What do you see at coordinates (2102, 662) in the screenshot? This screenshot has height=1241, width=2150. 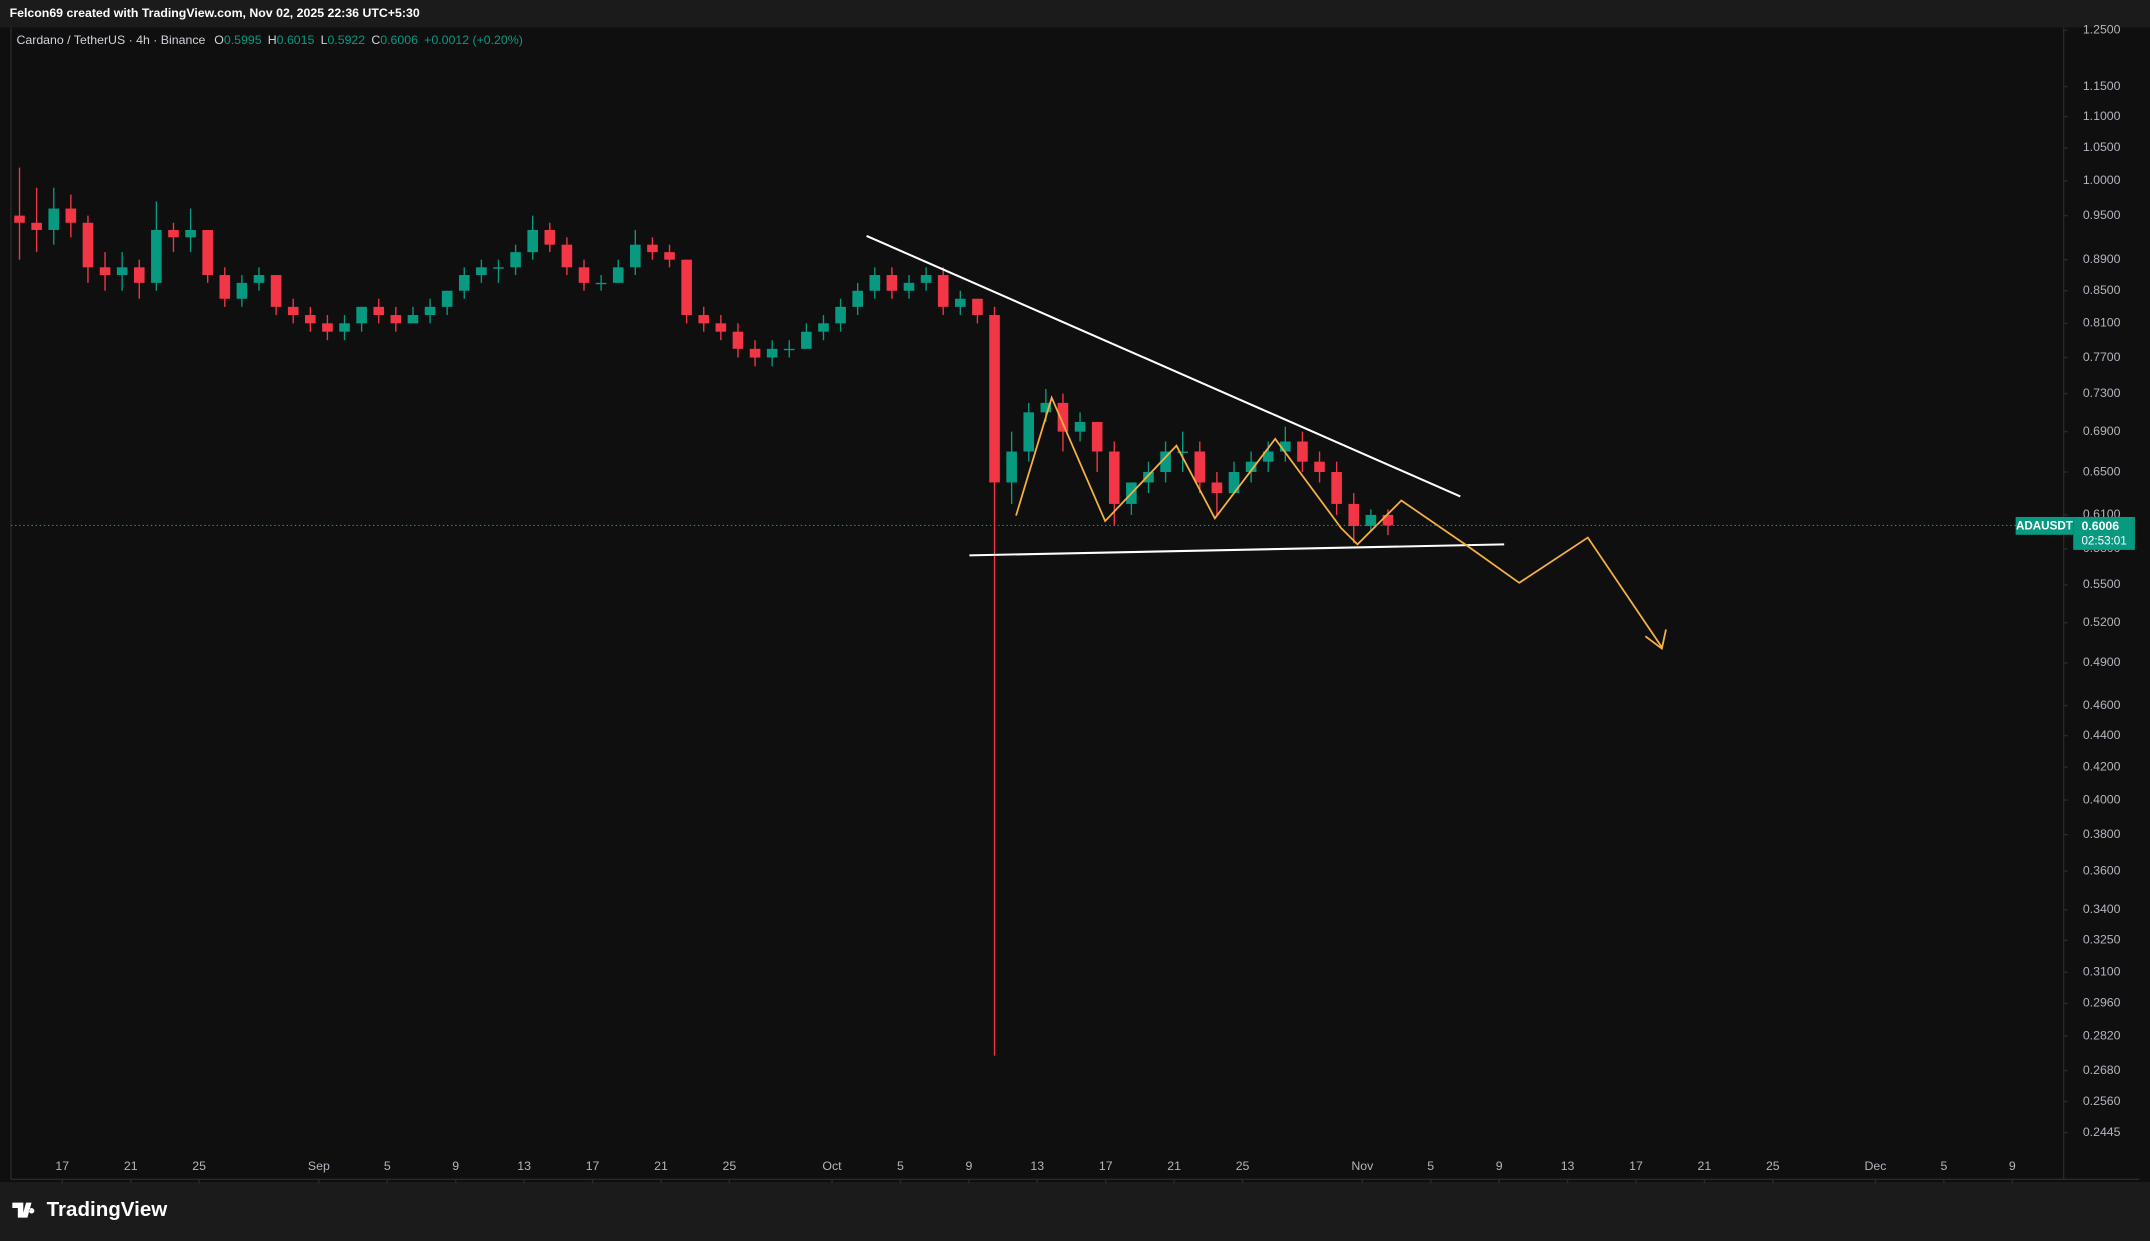 I see `y-tick-label: 0.4900` at bounding box center [2102, 662].